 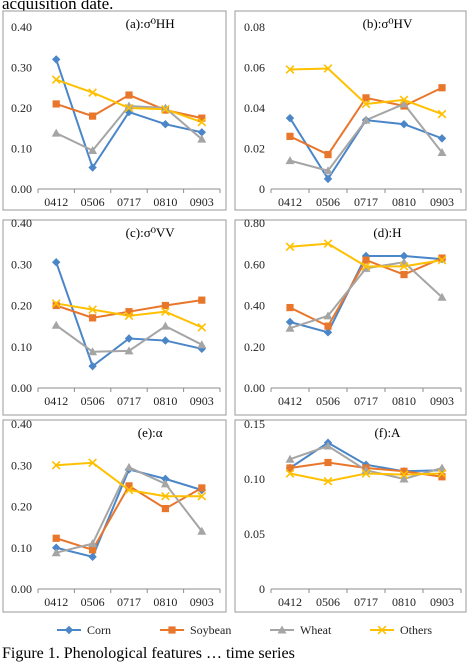 I want to click on y-tick-label: 0.80, so click(x=254, y=223).